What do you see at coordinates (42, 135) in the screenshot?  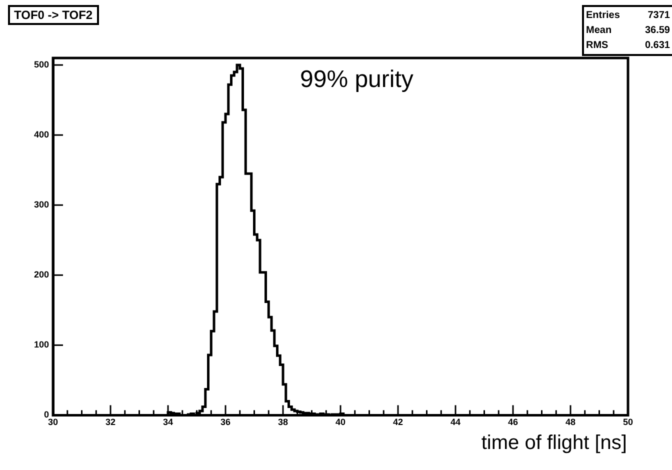 I see `y-tick-label: 400` at bounding box center [42, 135].